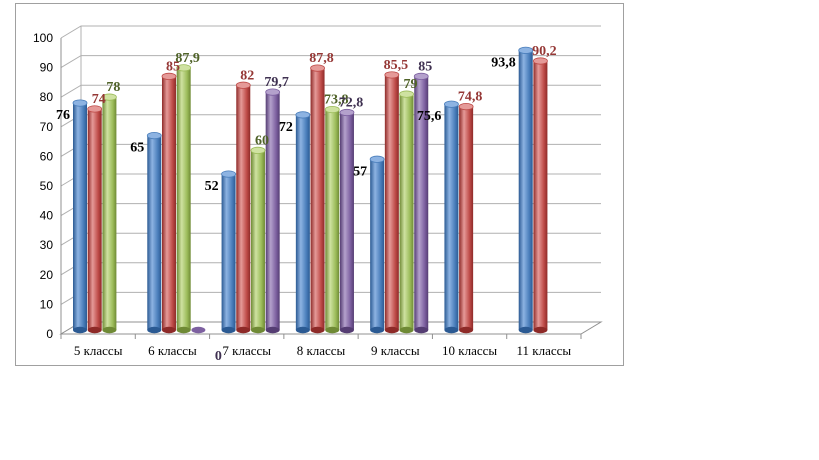 This screenshot has width=819, height=460. What do you see at coordinates (544, 350) in the screenshot?
I see `category-label: 11 классы` at bounding box center [544, 350].